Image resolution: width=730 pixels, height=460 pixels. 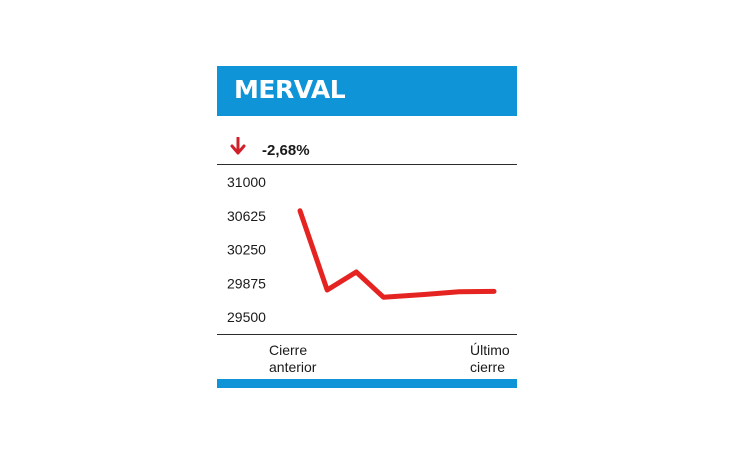 I want to click on y-tick-label: 29500, so click(x=246, y=317).